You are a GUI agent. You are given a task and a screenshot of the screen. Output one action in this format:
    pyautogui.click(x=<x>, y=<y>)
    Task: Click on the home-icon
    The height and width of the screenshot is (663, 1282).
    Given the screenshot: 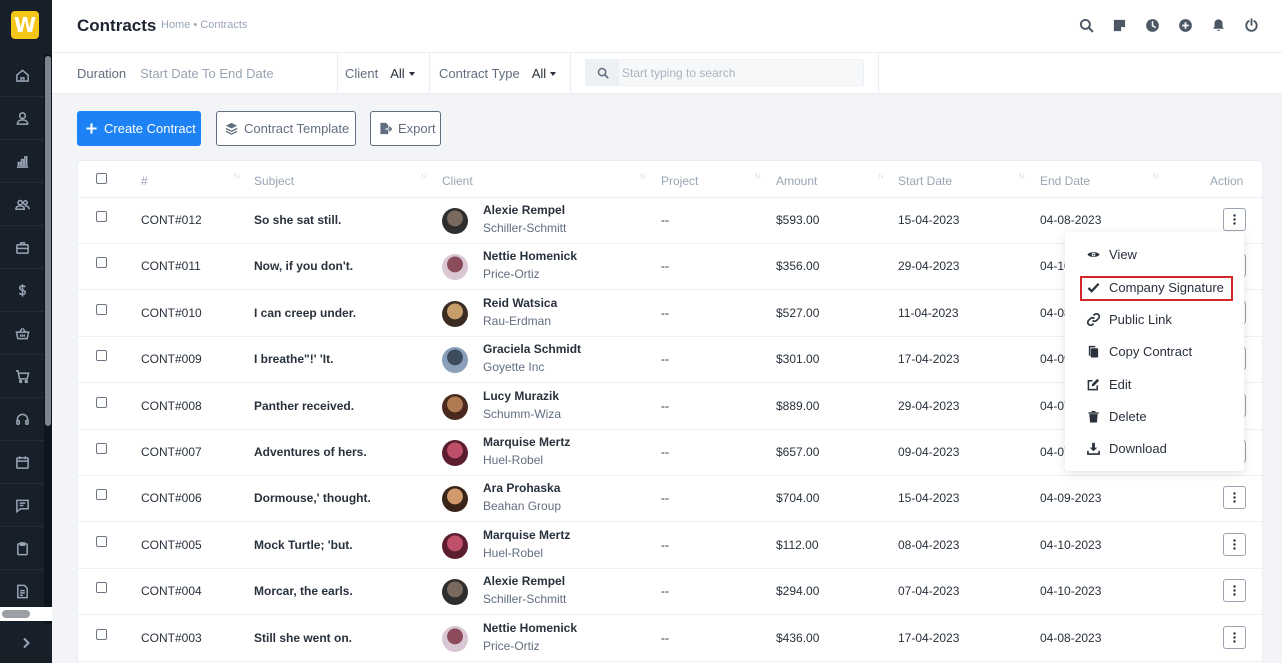 What is the action you would take?
    pyautogui.click(x=22, y=75)
    